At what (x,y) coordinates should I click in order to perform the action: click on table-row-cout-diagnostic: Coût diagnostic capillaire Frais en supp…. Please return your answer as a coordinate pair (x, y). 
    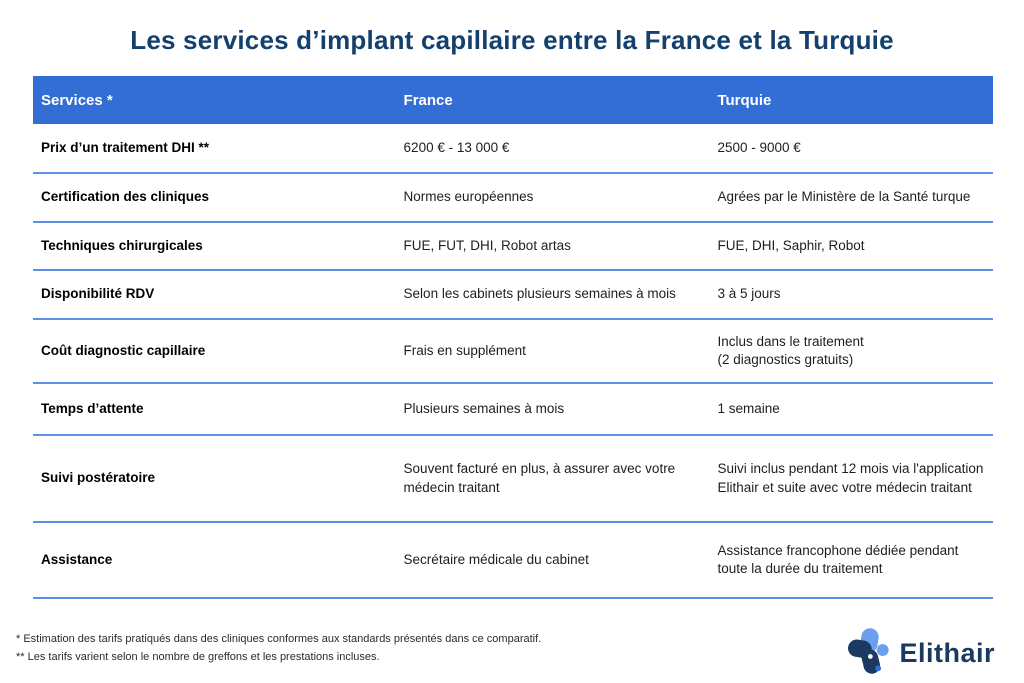
    Looking at the image, I should click on (513, 352).